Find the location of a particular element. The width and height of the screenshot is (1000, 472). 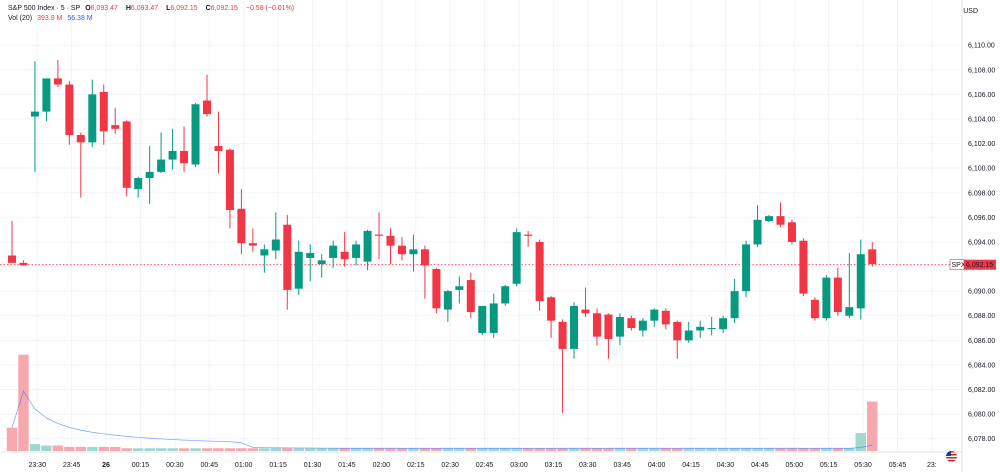

price-tick-label: 6,094.00 is located at coordinates (981, 242).